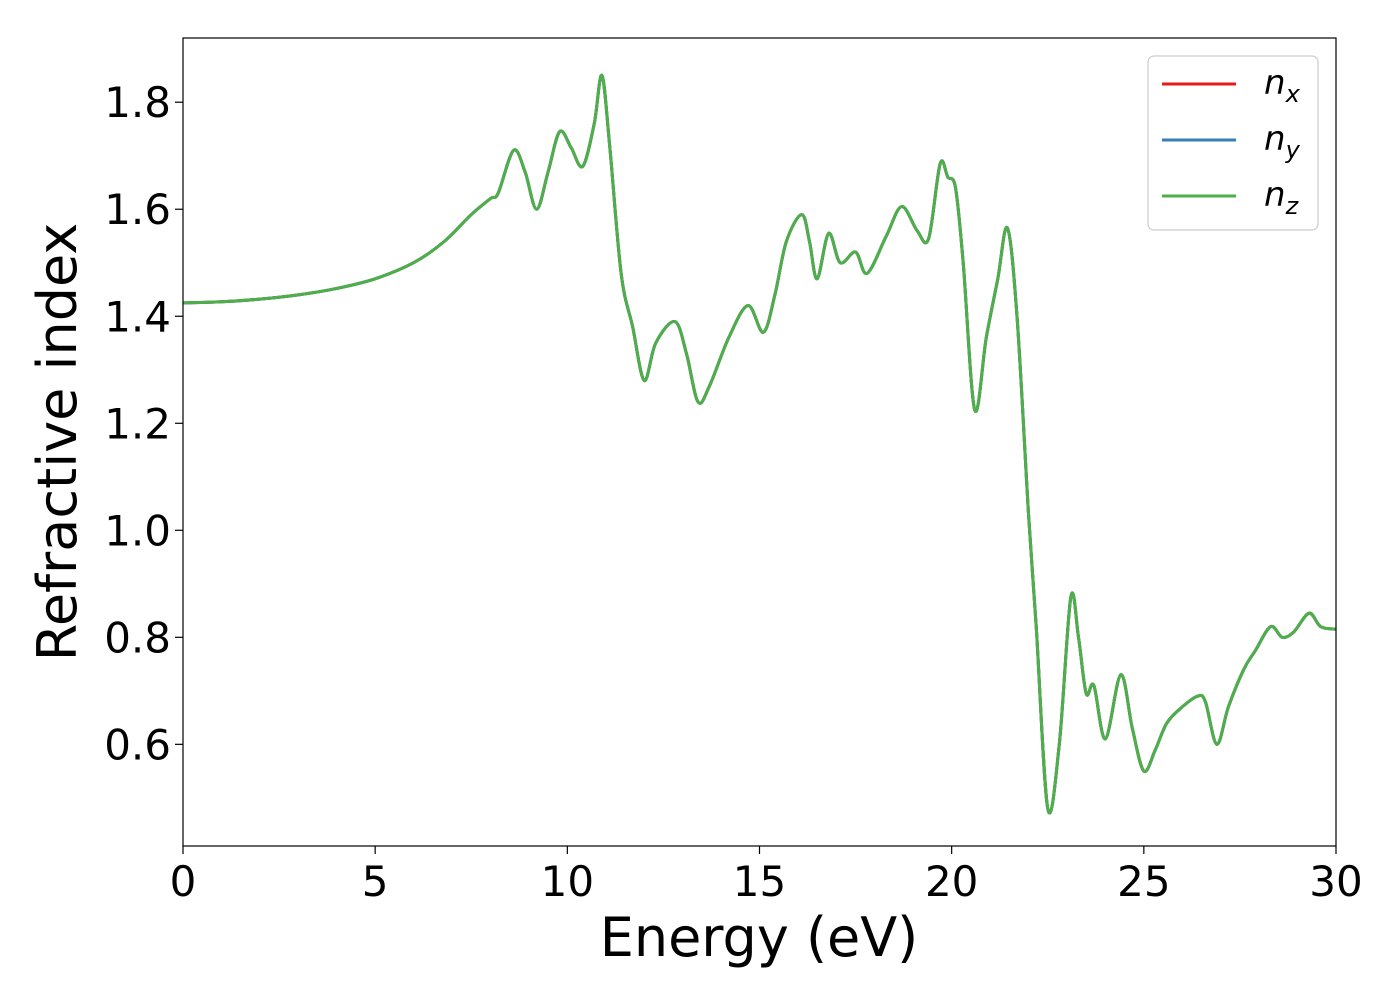 The image size is (1400, 1000). What do you see at coordinates (375, 881) in the screenshot?
I see `x-tick-label: 5` at bounding box center [375, 881].